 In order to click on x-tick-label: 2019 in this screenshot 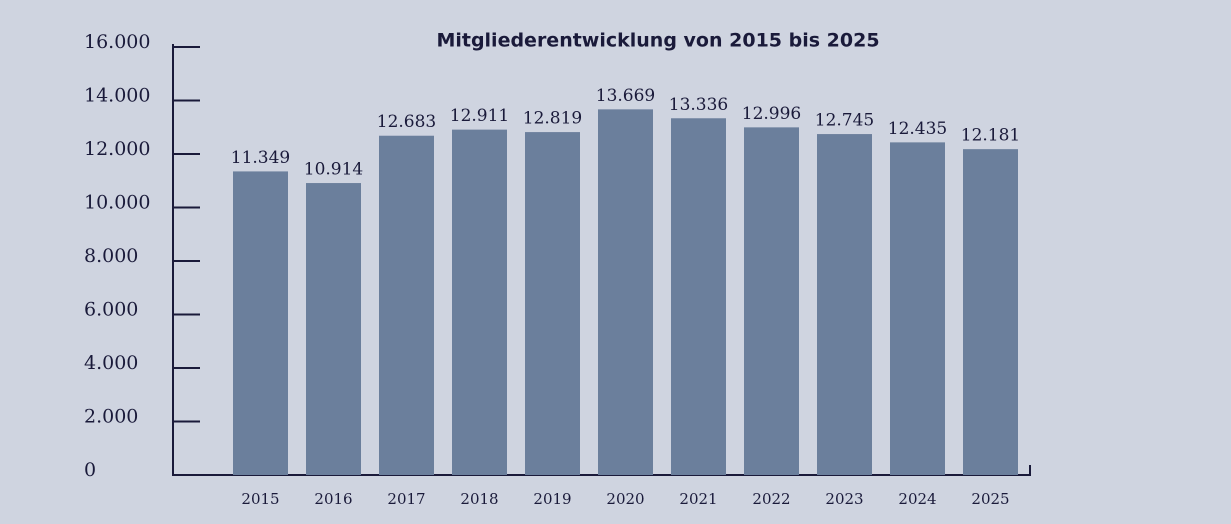, I will do `click(552, 499)`.